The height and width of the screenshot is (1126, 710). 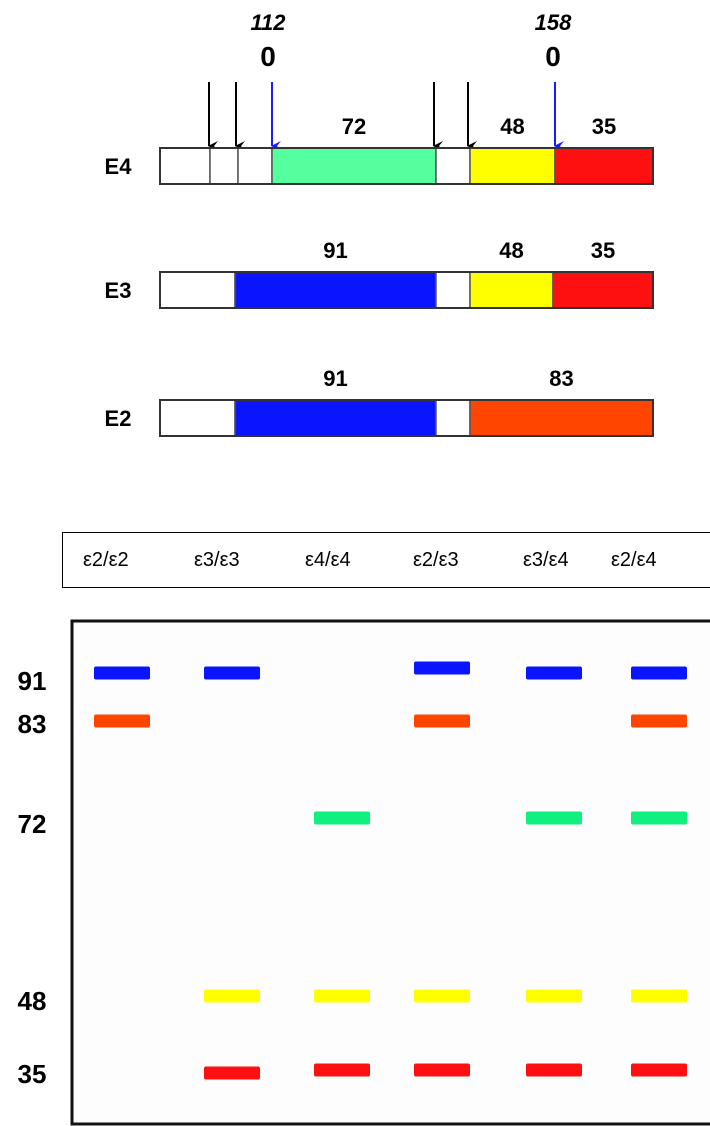 What do you see at coordinates (553, 56) in the screenshot?
I see `site-158-glyph: 0` at bounding box center [553, 56].